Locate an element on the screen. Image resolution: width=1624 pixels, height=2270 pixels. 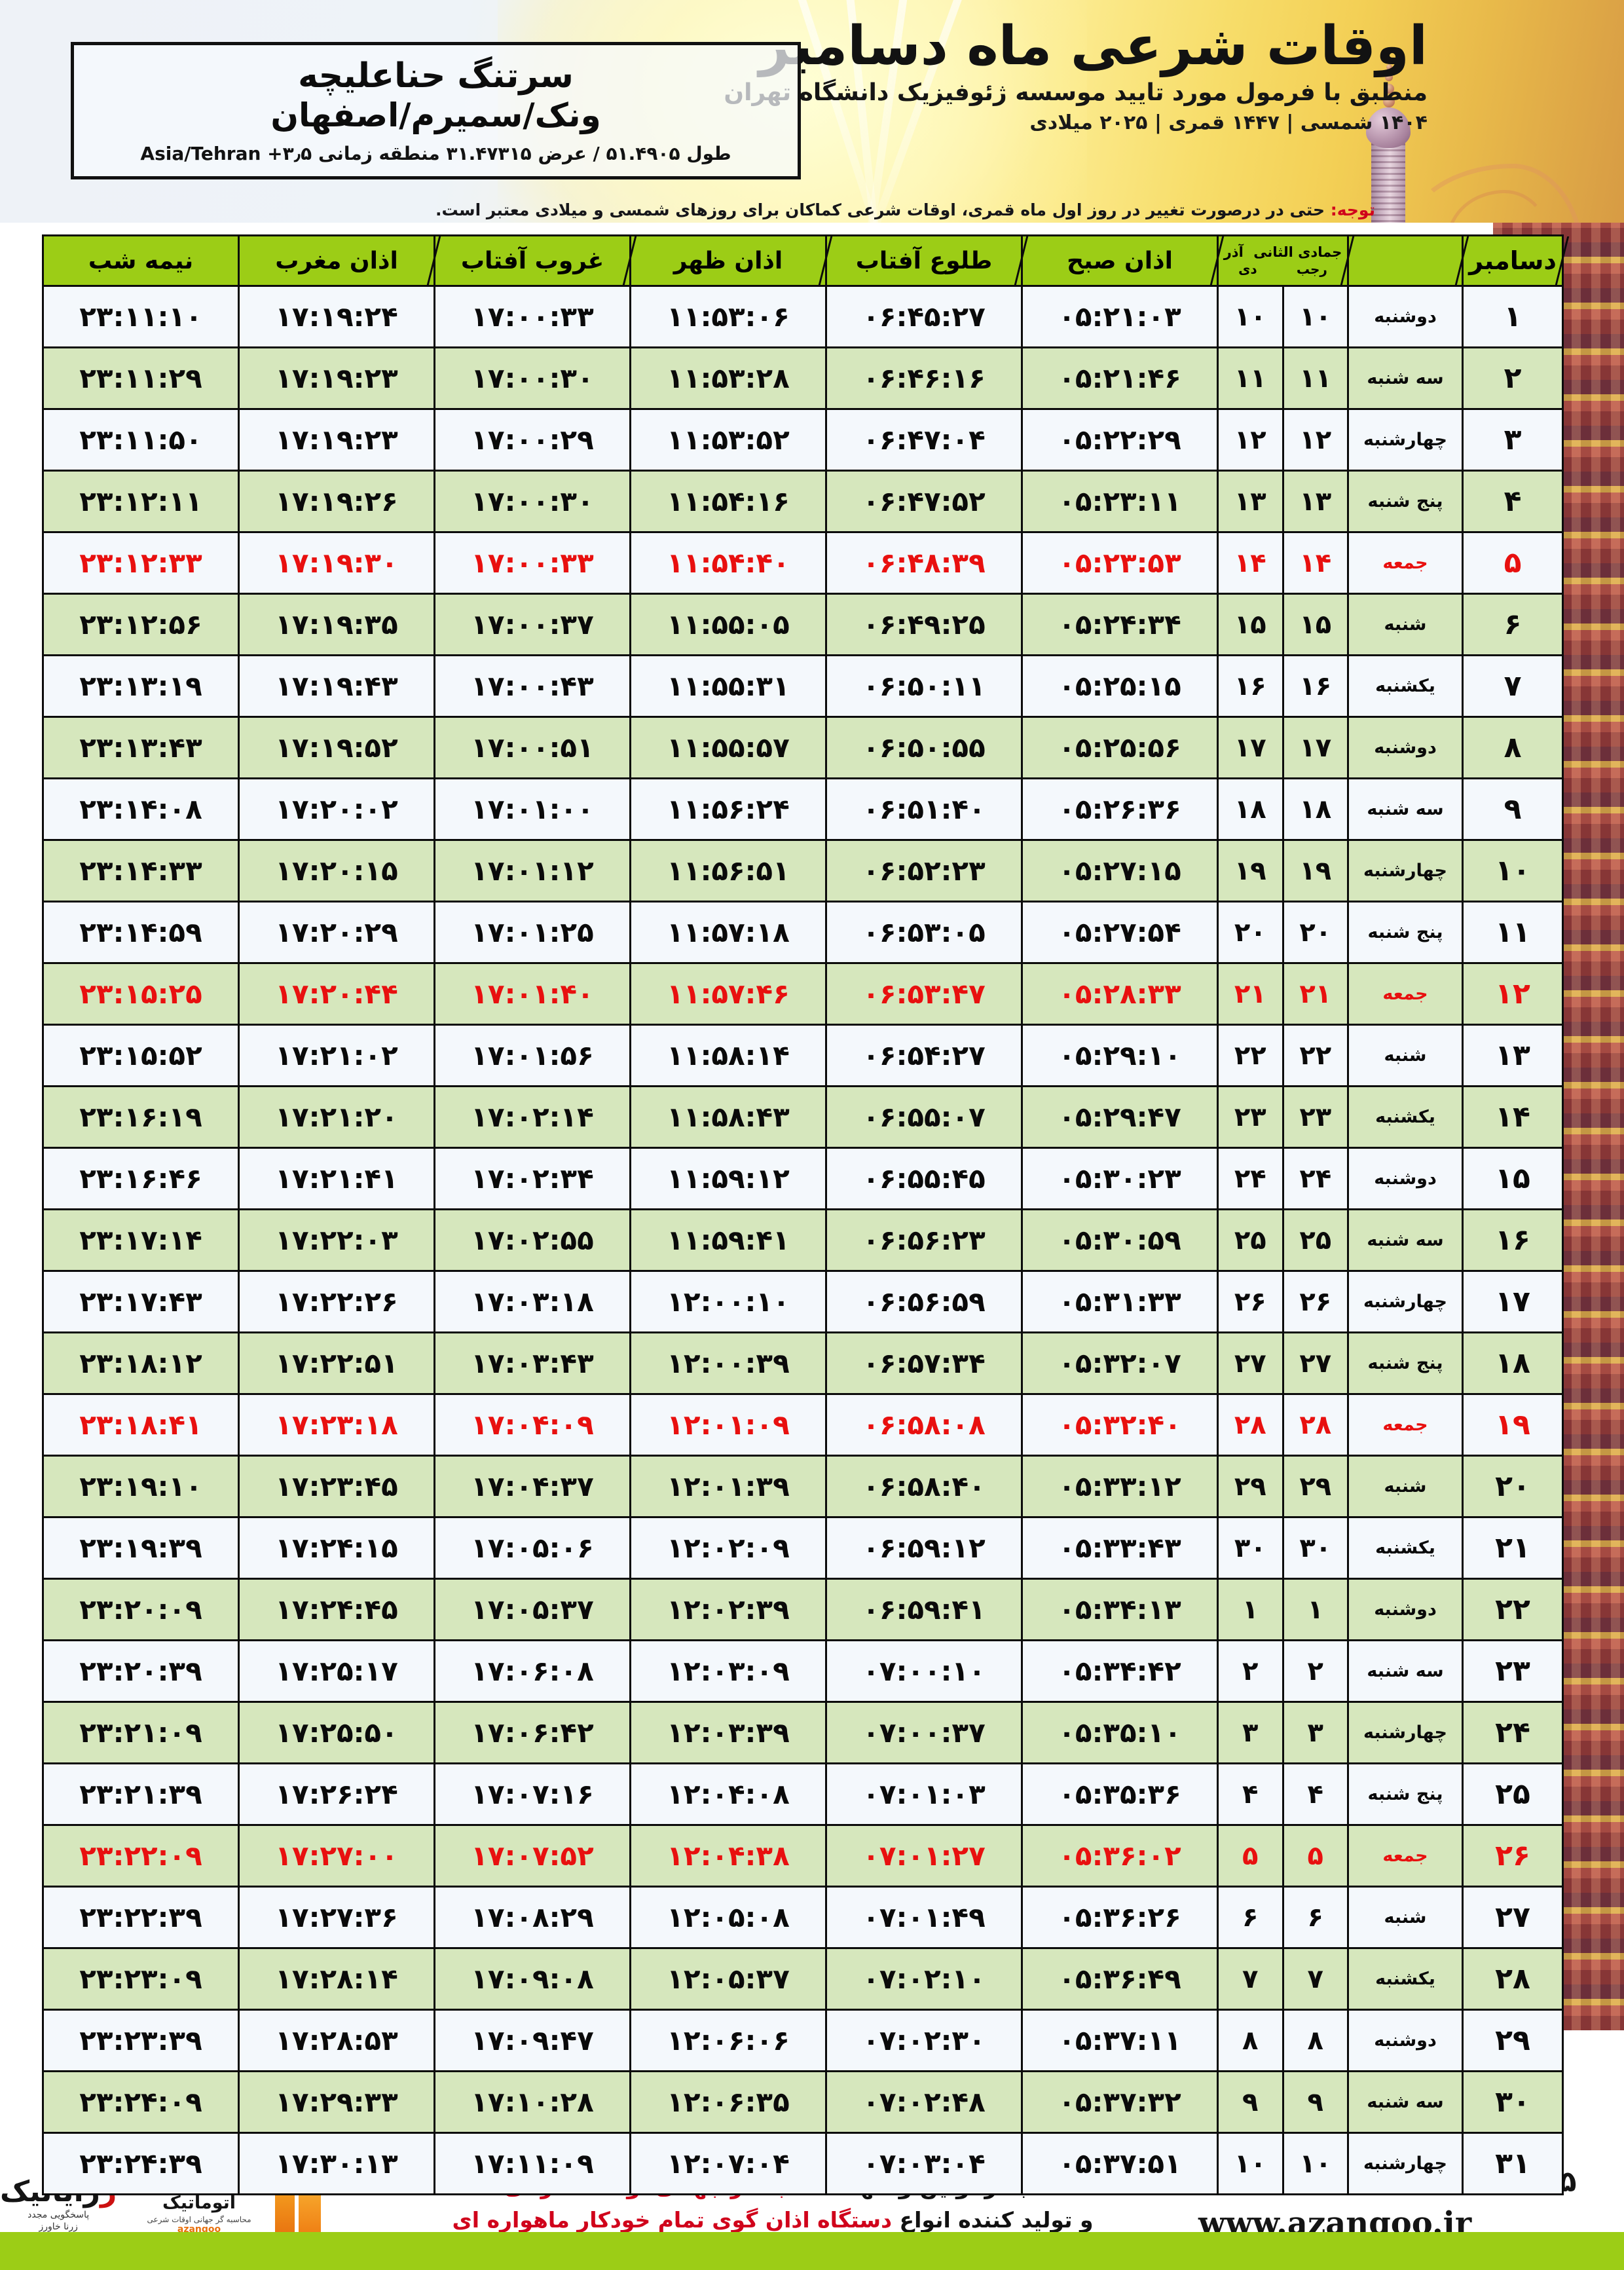
cell-lunar-day: ۱۴ is located at coordinates (1250, 563).